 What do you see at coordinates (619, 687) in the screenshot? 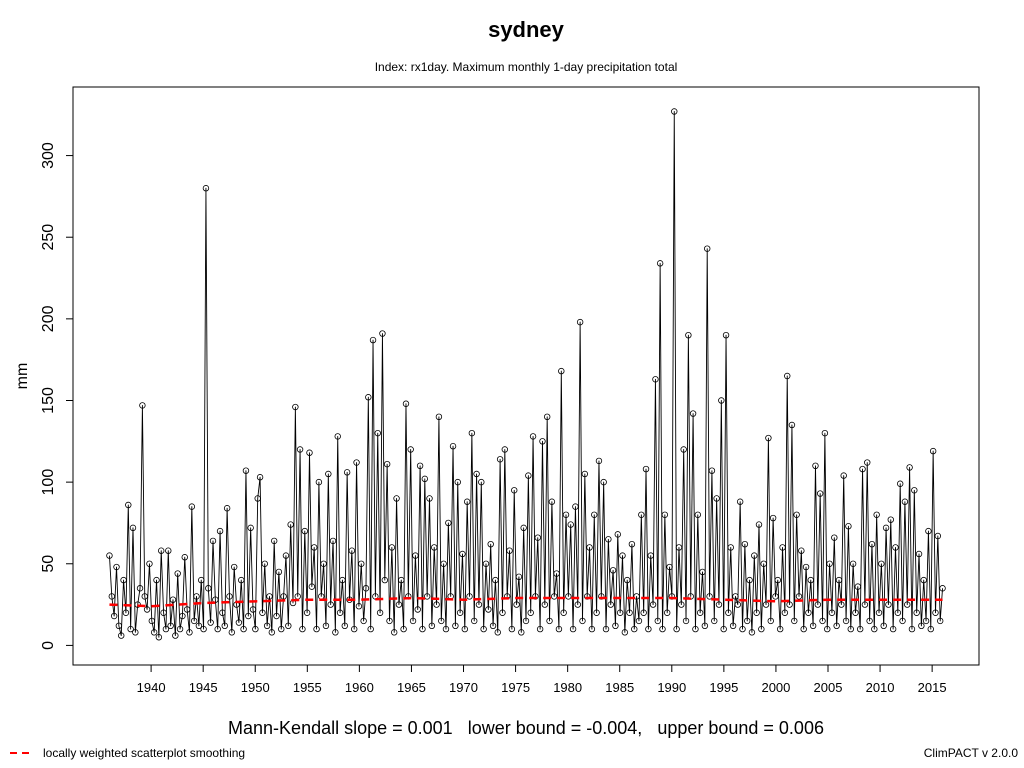
I see `x-tick-label: 1985` at bounding box center [619, 687].